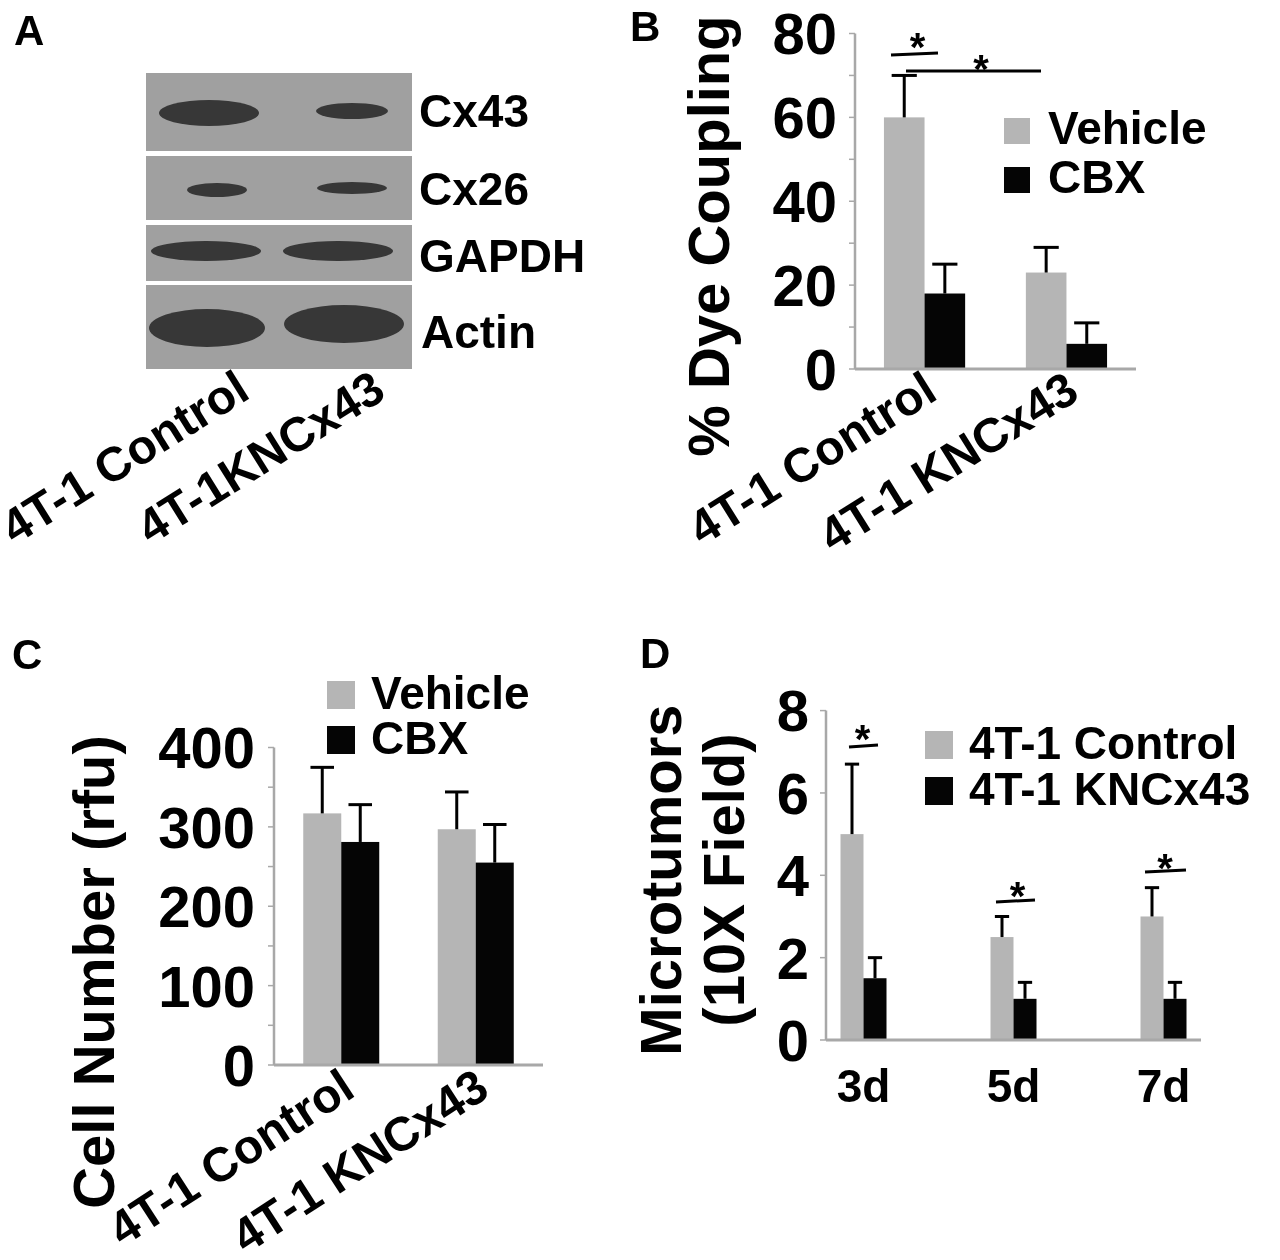 The width and height of the screenshot is (1280, 1260). Describe the element at coordinates (655, 653) in the screenshot. I see `chart-title: D` at that location.